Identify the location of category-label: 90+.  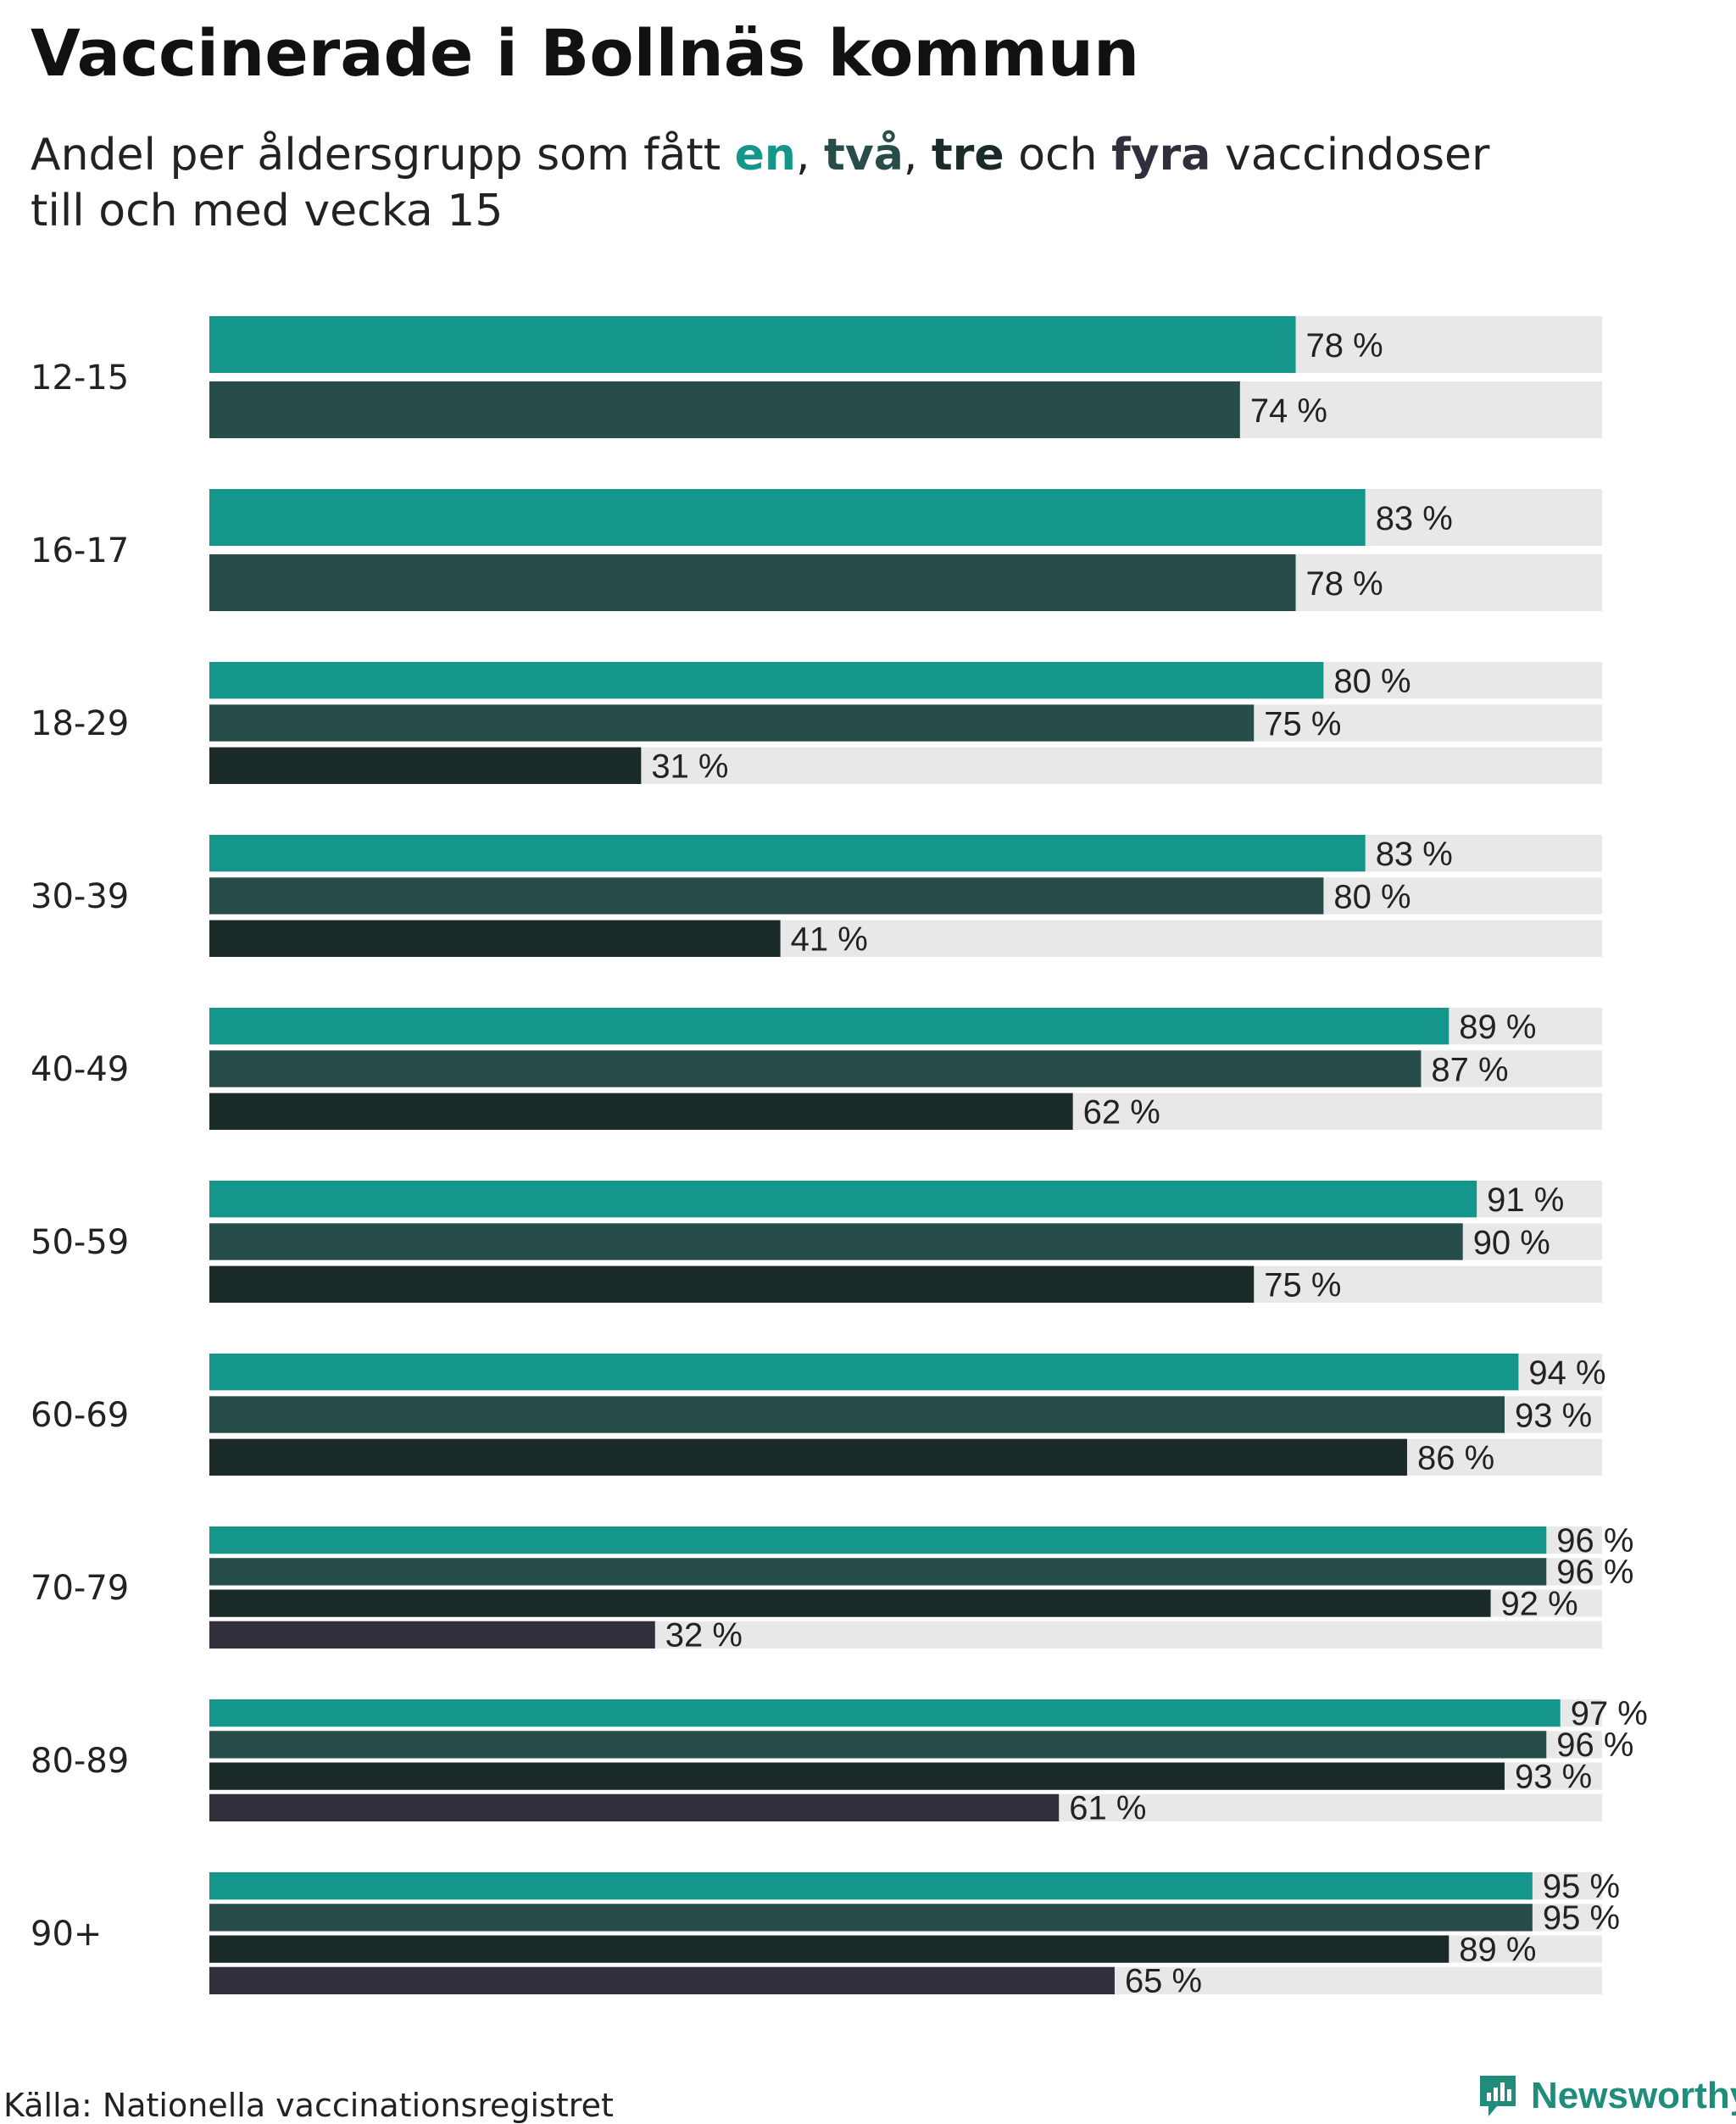
(66, 1934).